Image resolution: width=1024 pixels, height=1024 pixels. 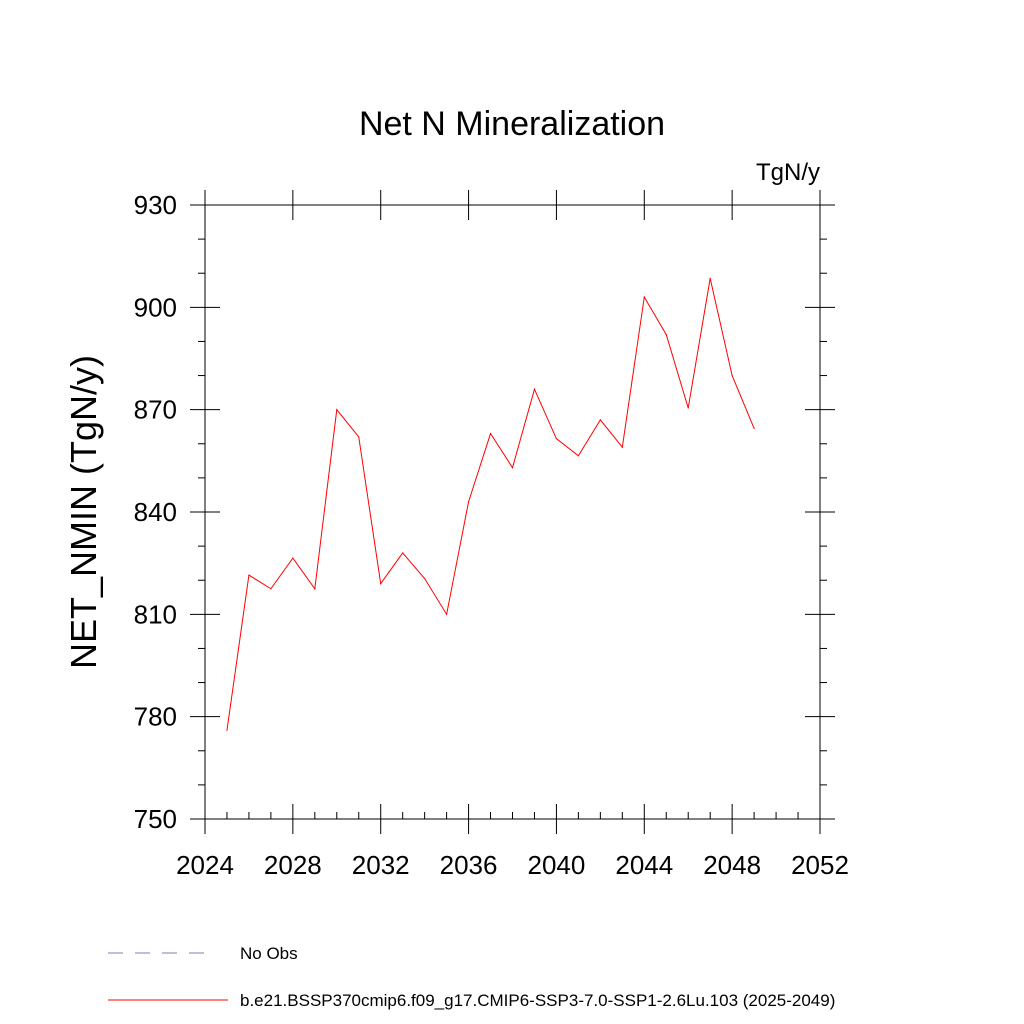 I want to click on x-tick-label: 2036, so click(x=469, y=865).